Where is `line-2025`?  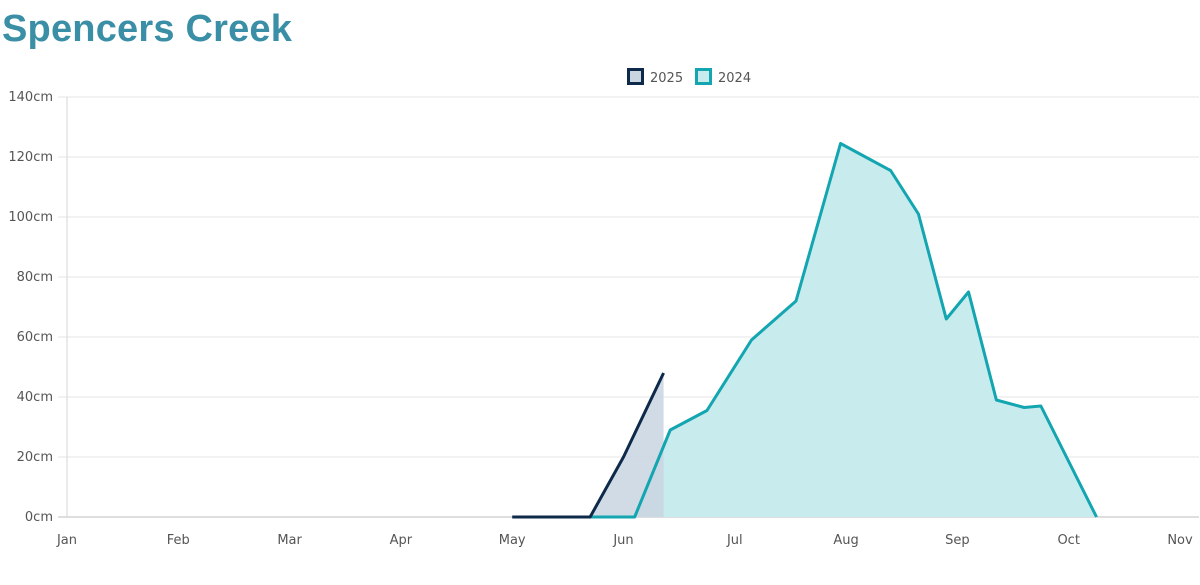 line-2025 is located at coordinates (588, 445).